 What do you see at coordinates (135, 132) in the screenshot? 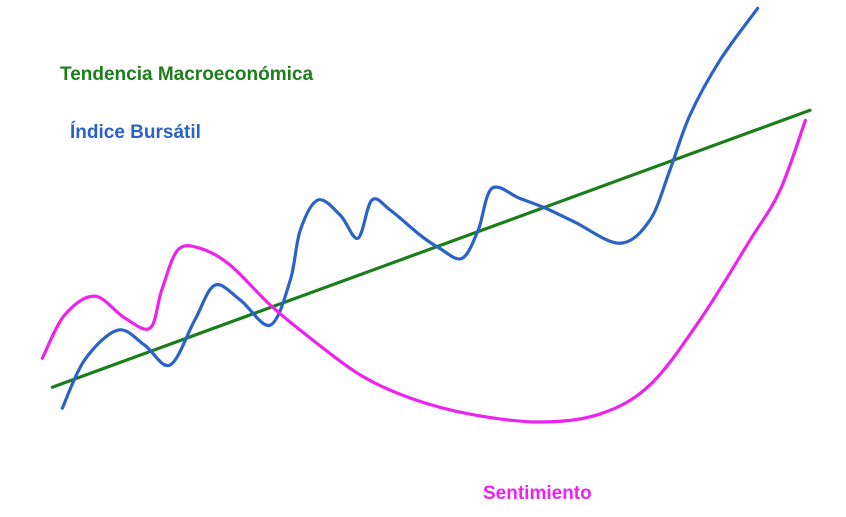
I see `series-label: Índice Bursátil` at bounding box center [135, 132].